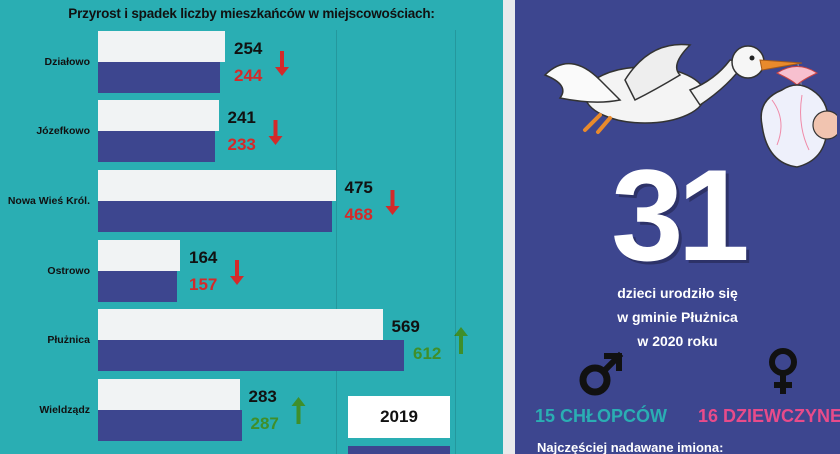 The image size is (840, 454). Describe the element at coordinates (358, 214) in the screenshot. I see `value-label-series-2: 468` at that location.